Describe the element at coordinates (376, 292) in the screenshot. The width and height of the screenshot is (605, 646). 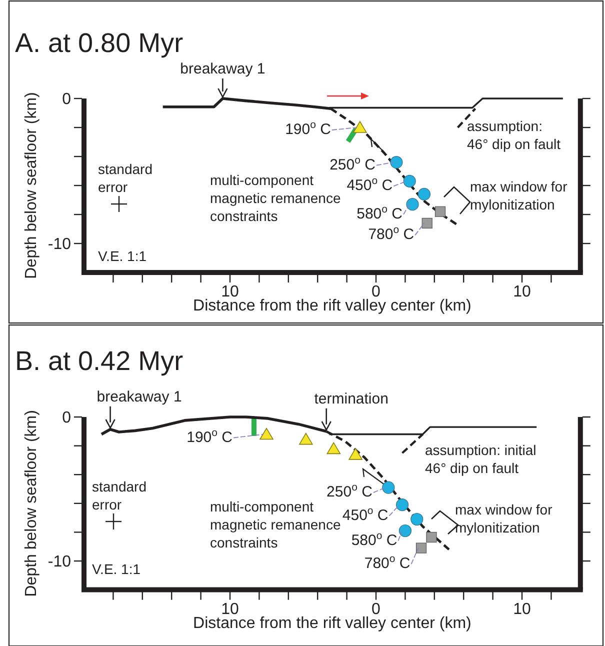
I see `x-tick-label: 0` at that location.